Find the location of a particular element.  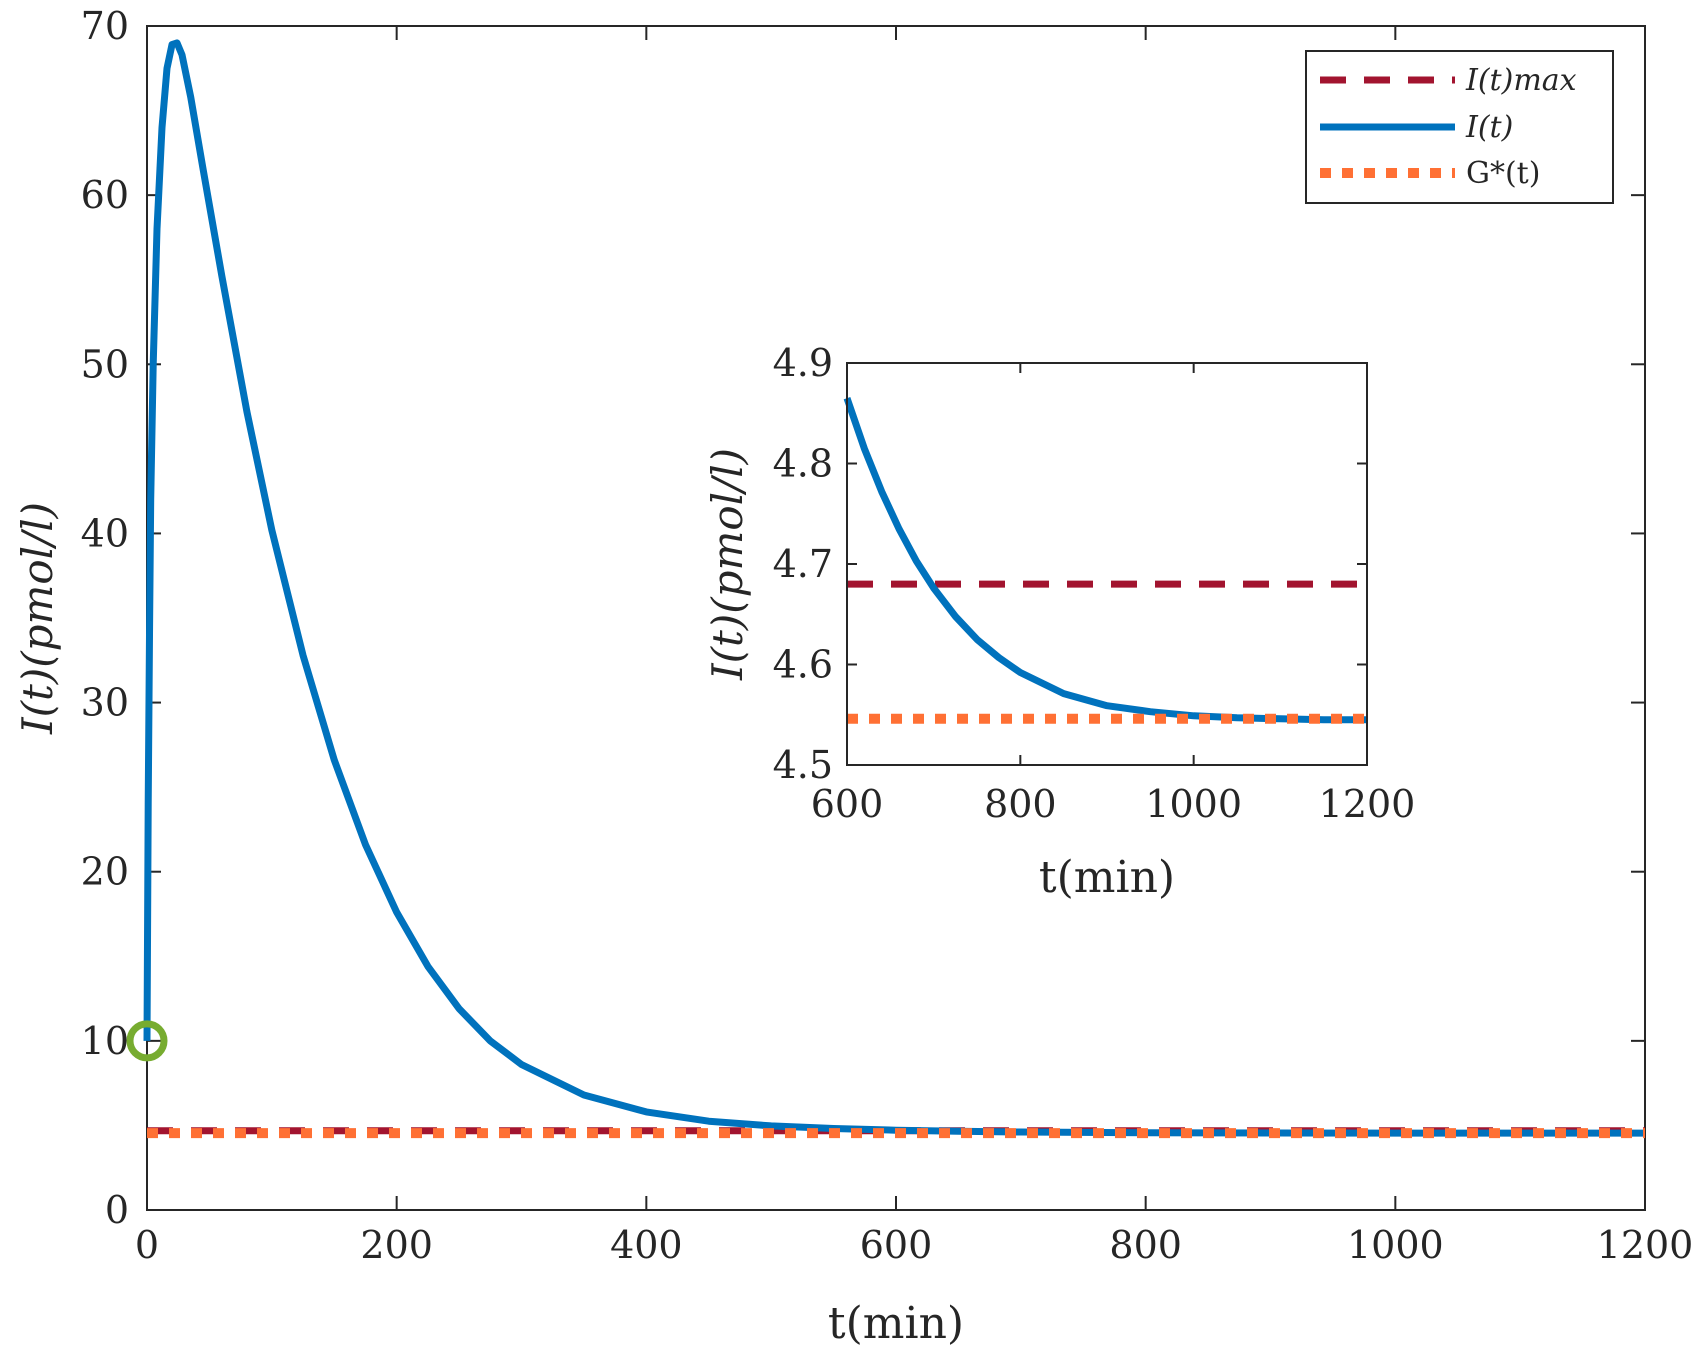

main-x-tick-label: 800 is located at coordinates (1145, 1245).